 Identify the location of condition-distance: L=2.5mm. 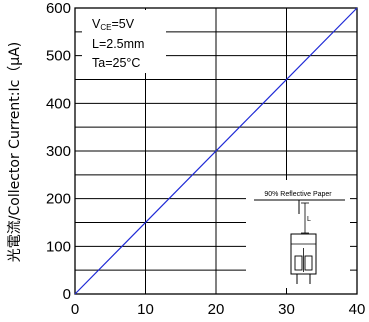
(118, 44).